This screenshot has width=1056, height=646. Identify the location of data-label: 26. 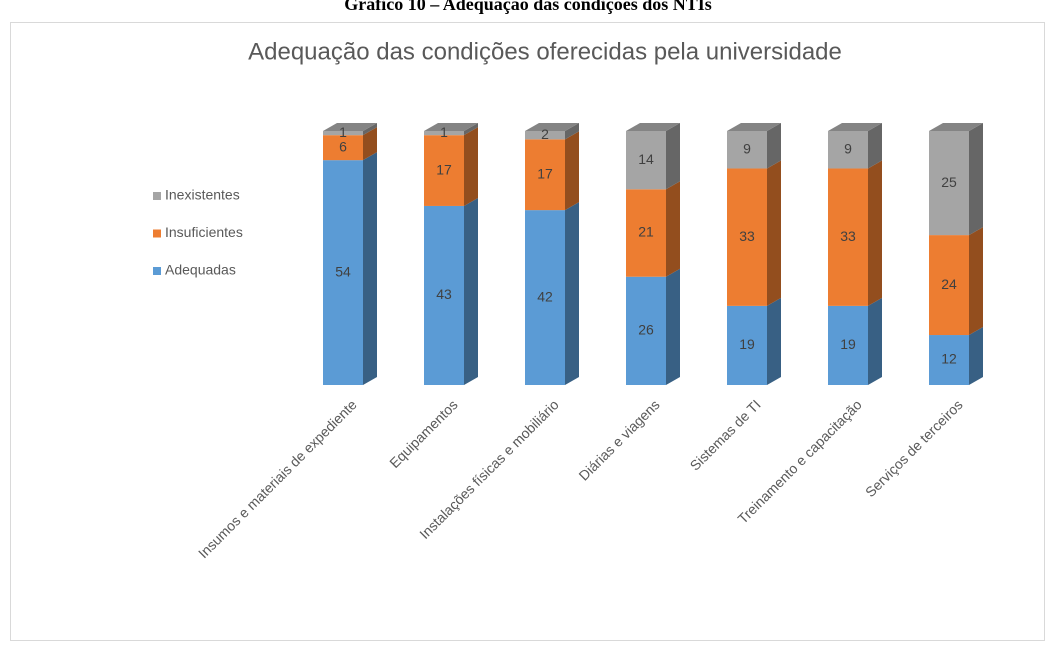
(646, 330).